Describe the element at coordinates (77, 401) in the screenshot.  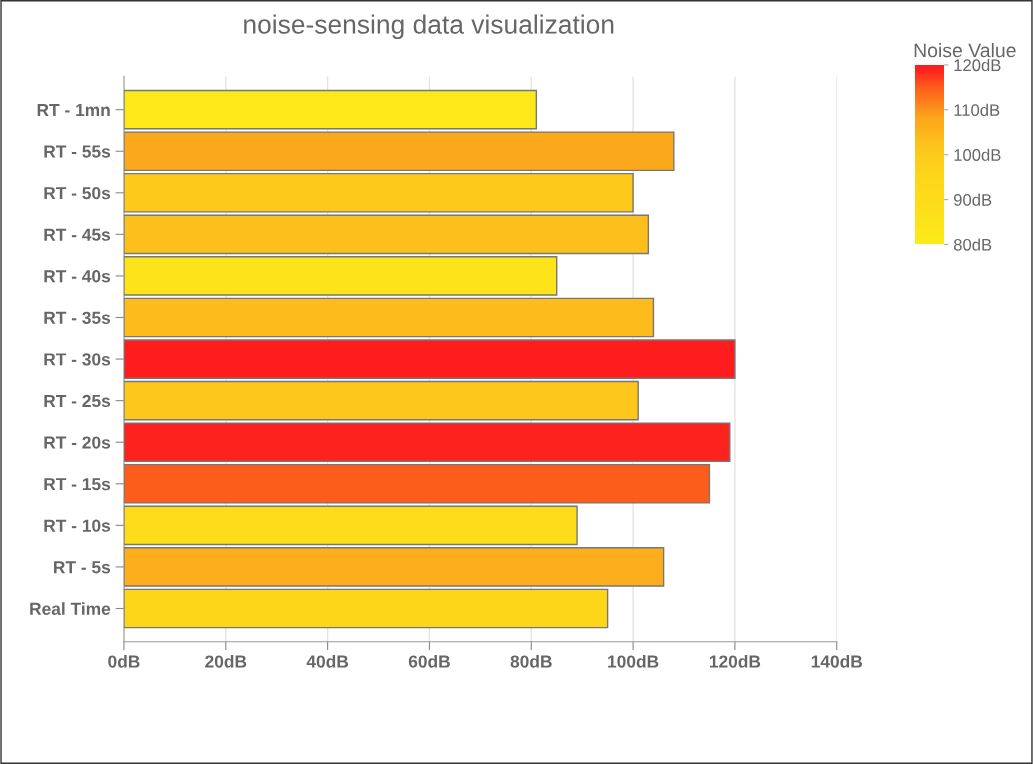
I see `y-tick-label: RT - 25s` at that location.